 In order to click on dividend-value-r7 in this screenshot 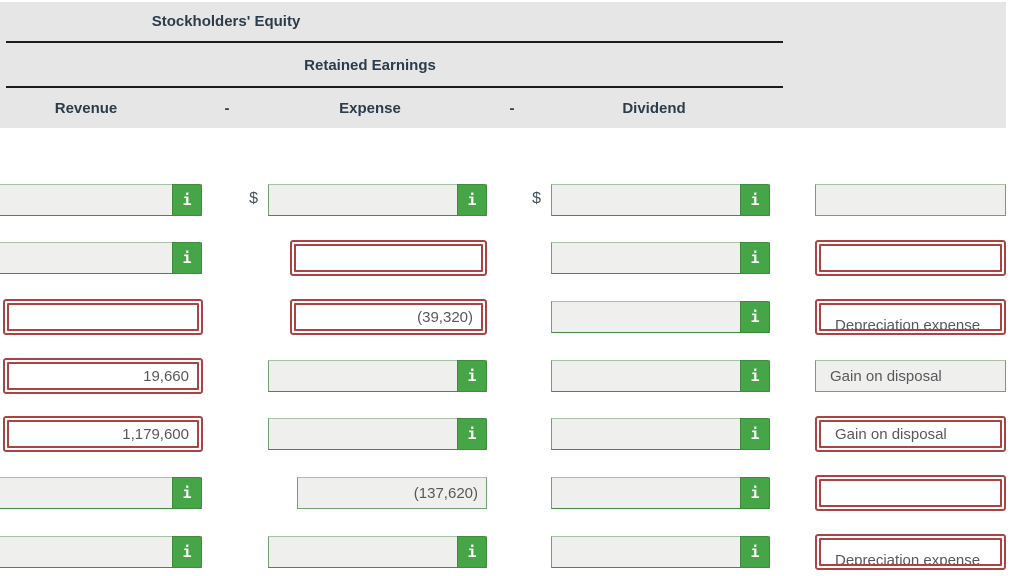, I will do `click(646, 552)`.